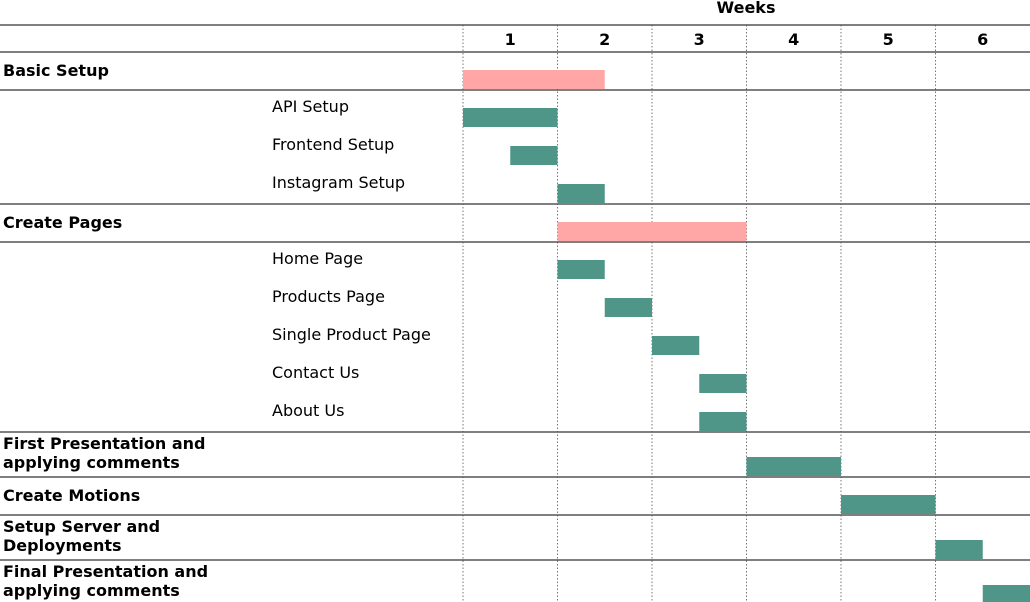 Image resolution: width=1030 pixels, height=602 pixels. I want to click on group-label: Setup Server and, so click(81, 526).